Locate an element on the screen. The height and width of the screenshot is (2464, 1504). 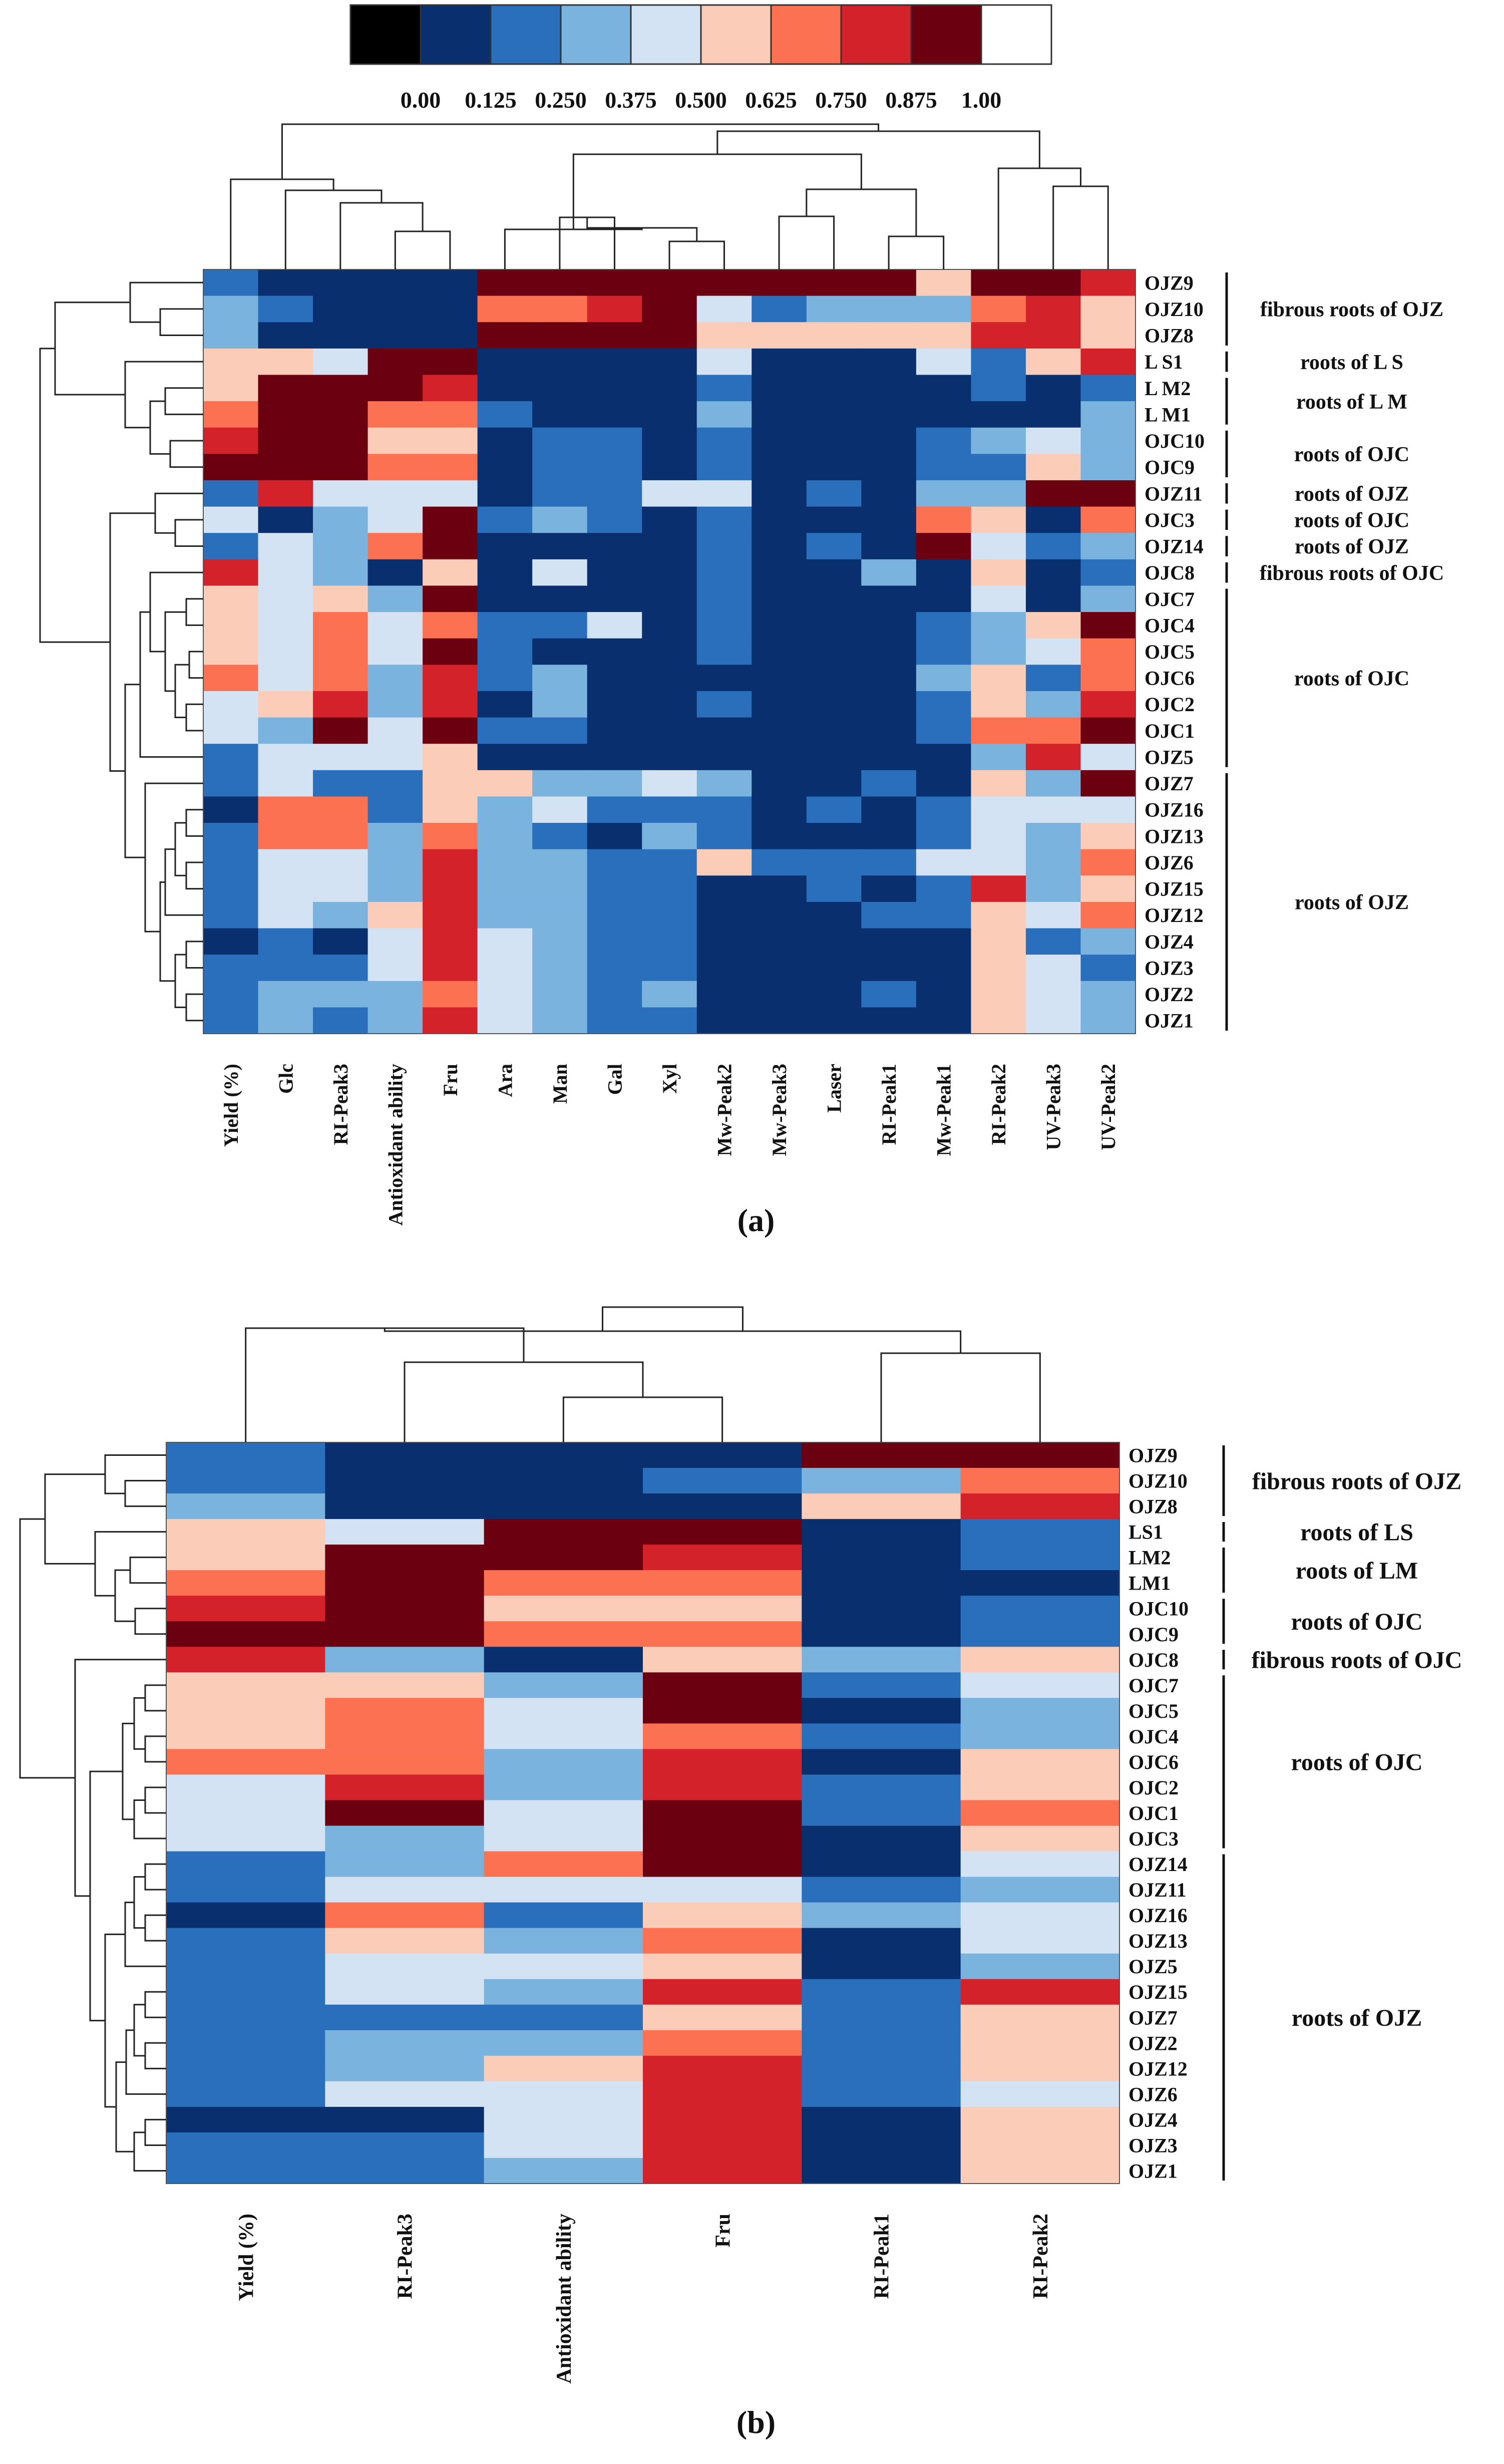
panel-label: (a) is located at coordinates (756, 1220).